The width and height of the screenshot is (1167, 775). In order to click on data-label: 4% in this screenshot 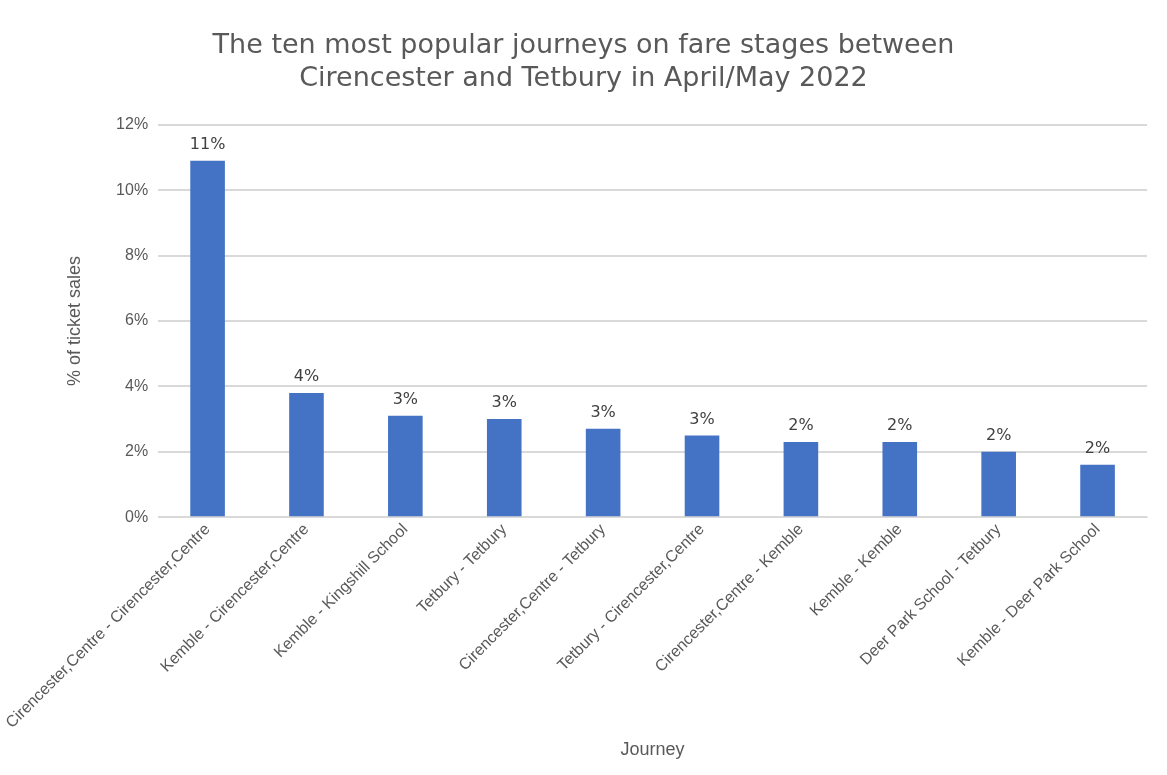, I will do `click(306, 376)`.